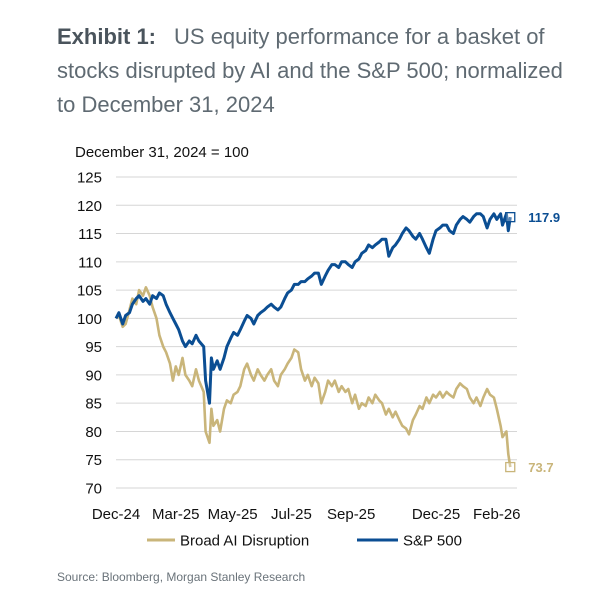  Describe the element at coordinates (93, 375) in the screenshot. I see `y-tick-label: 90` at that location.